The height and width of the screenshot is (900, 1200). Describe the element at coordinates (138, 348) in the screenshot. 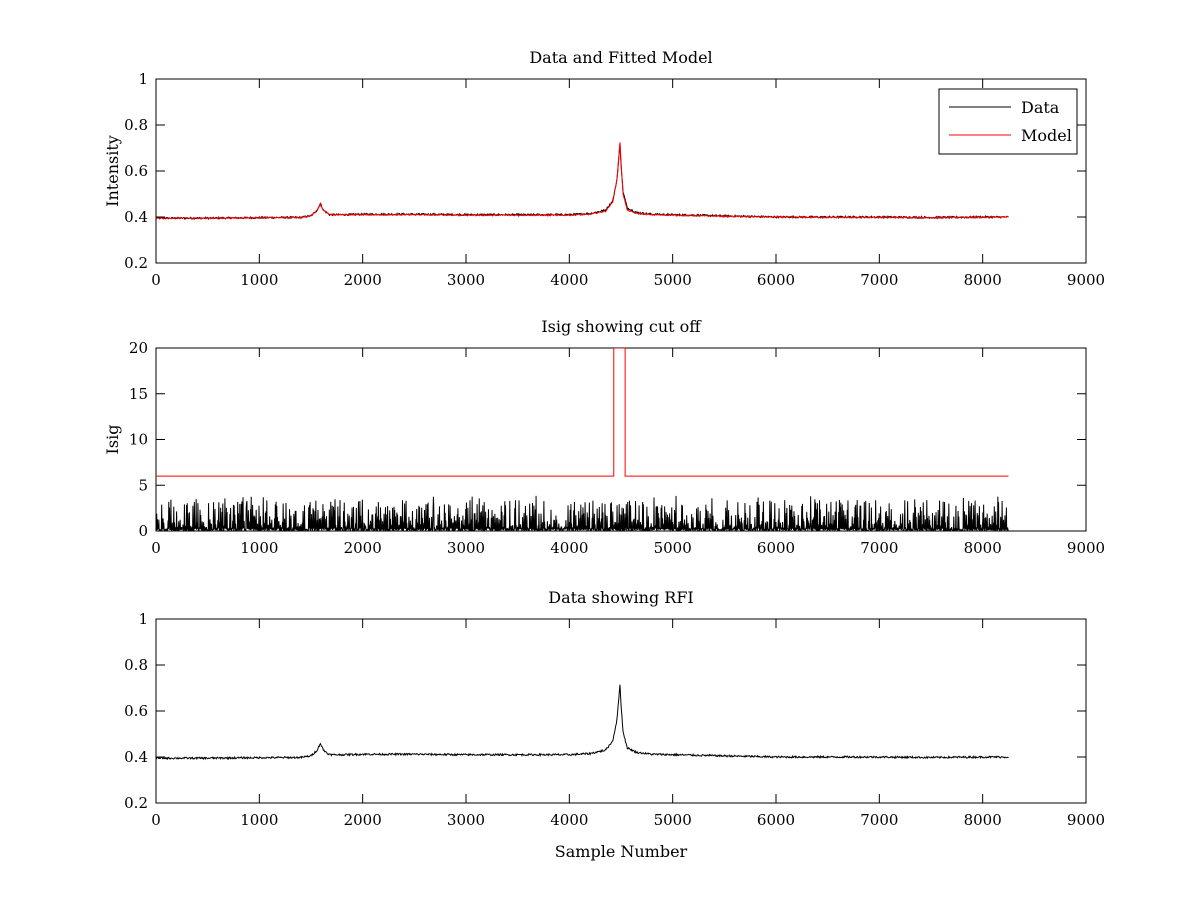

I see `y-tick-label: 20` at that location.